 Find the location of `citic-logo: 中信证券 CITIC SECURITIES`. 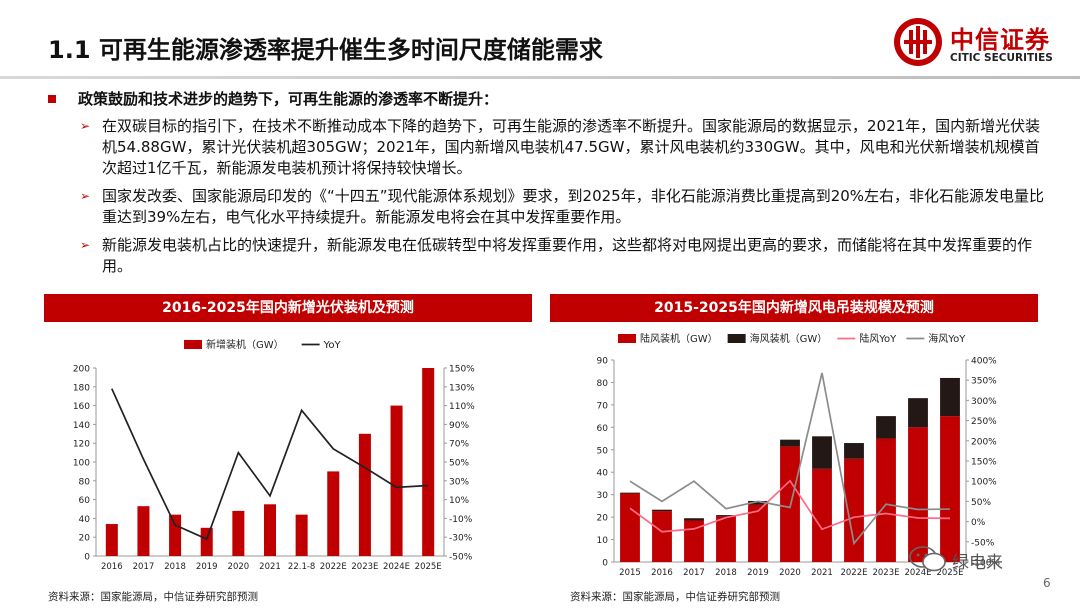

citic-logo: 中信证券 CITIC SECURITIES is located at coordinates (982, 43).